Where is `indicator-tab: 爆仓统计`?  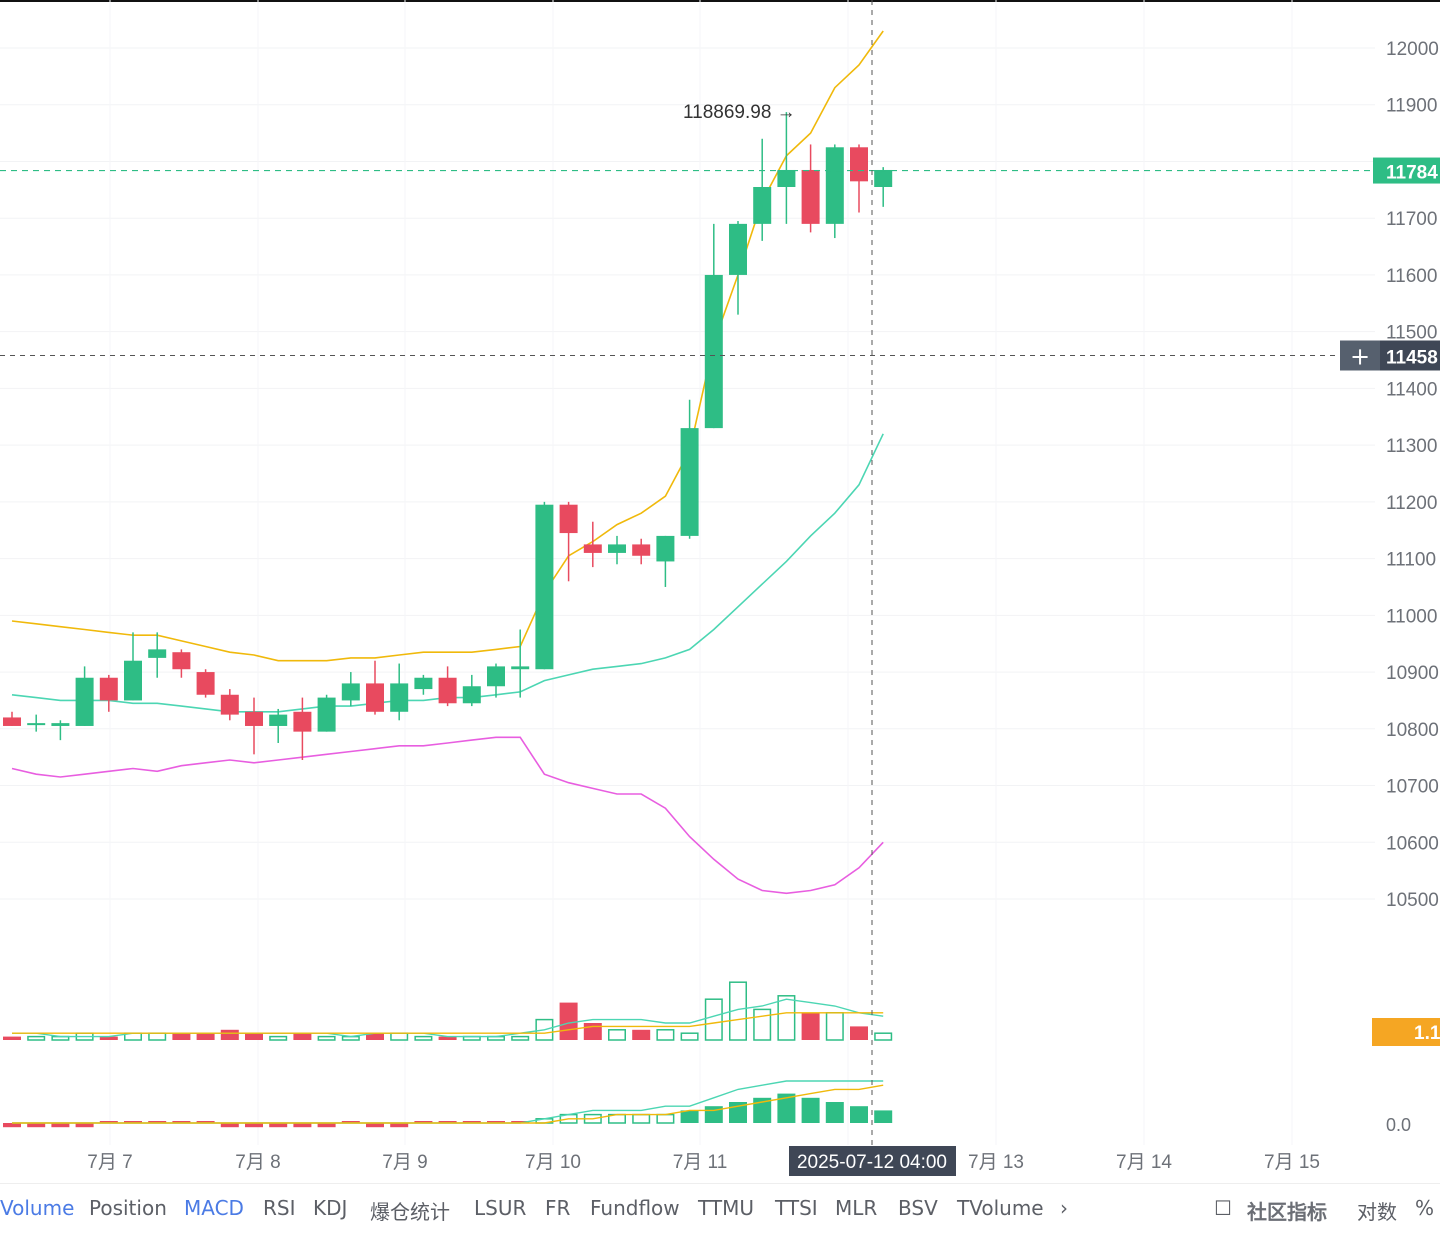
indicator-tab: 爆仓统计 is located at coordinates (410, 1212).